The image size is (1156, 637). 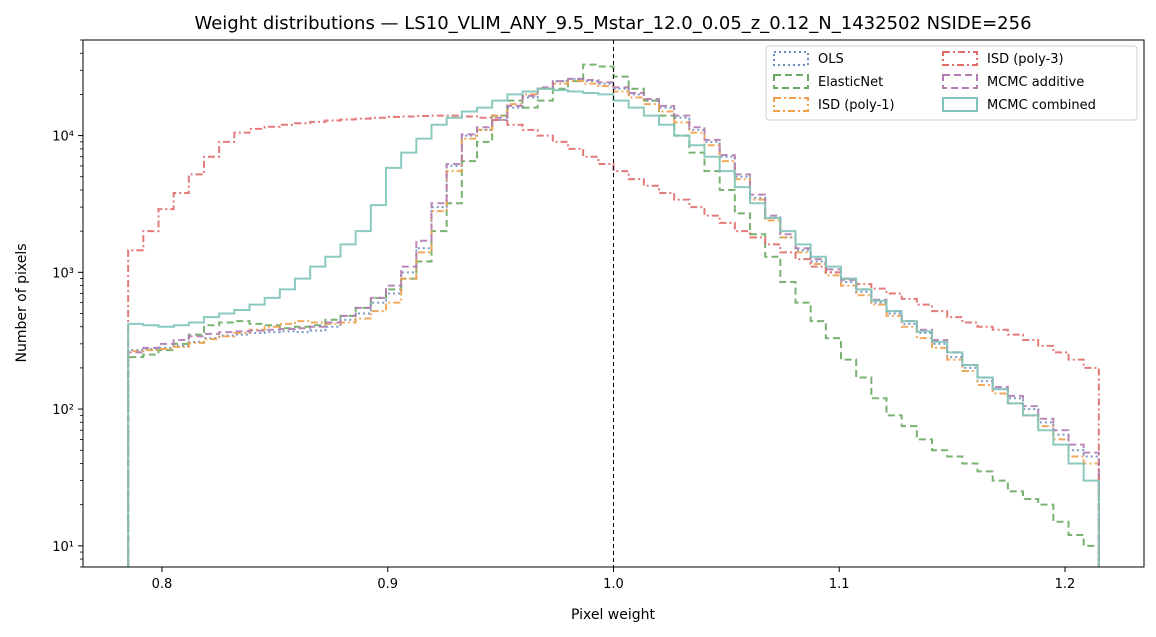 What do you see at coordinates (613, 615) in the screenshot?
I see `x-axis-label: Pixel weight` at bounding box center [613, 615].